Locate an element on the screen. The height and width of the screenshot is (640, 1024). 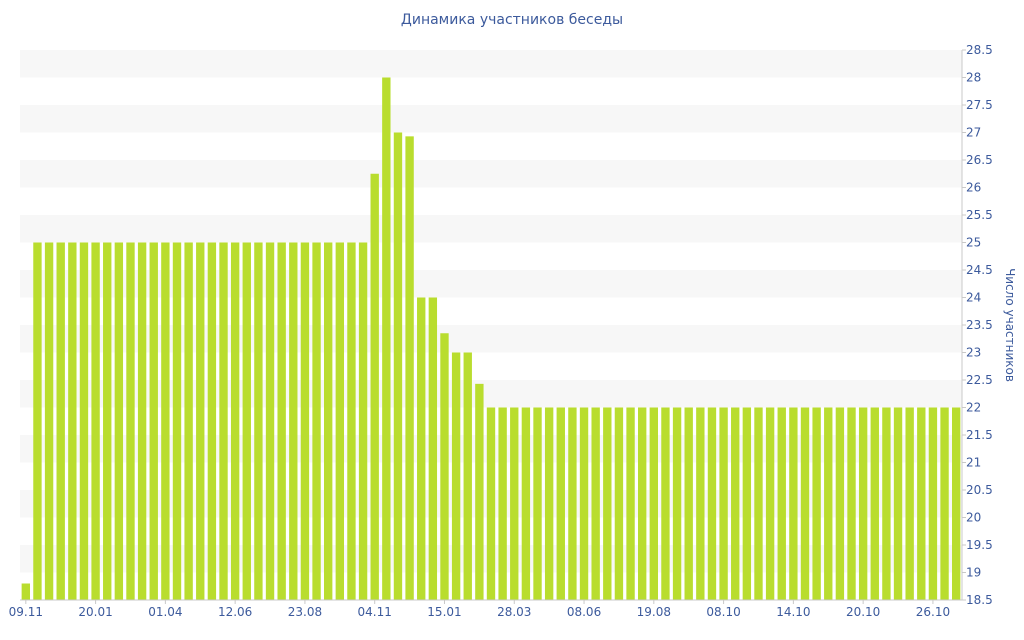
y-tick-label: 27.5 is located at coordinates (979, 105).